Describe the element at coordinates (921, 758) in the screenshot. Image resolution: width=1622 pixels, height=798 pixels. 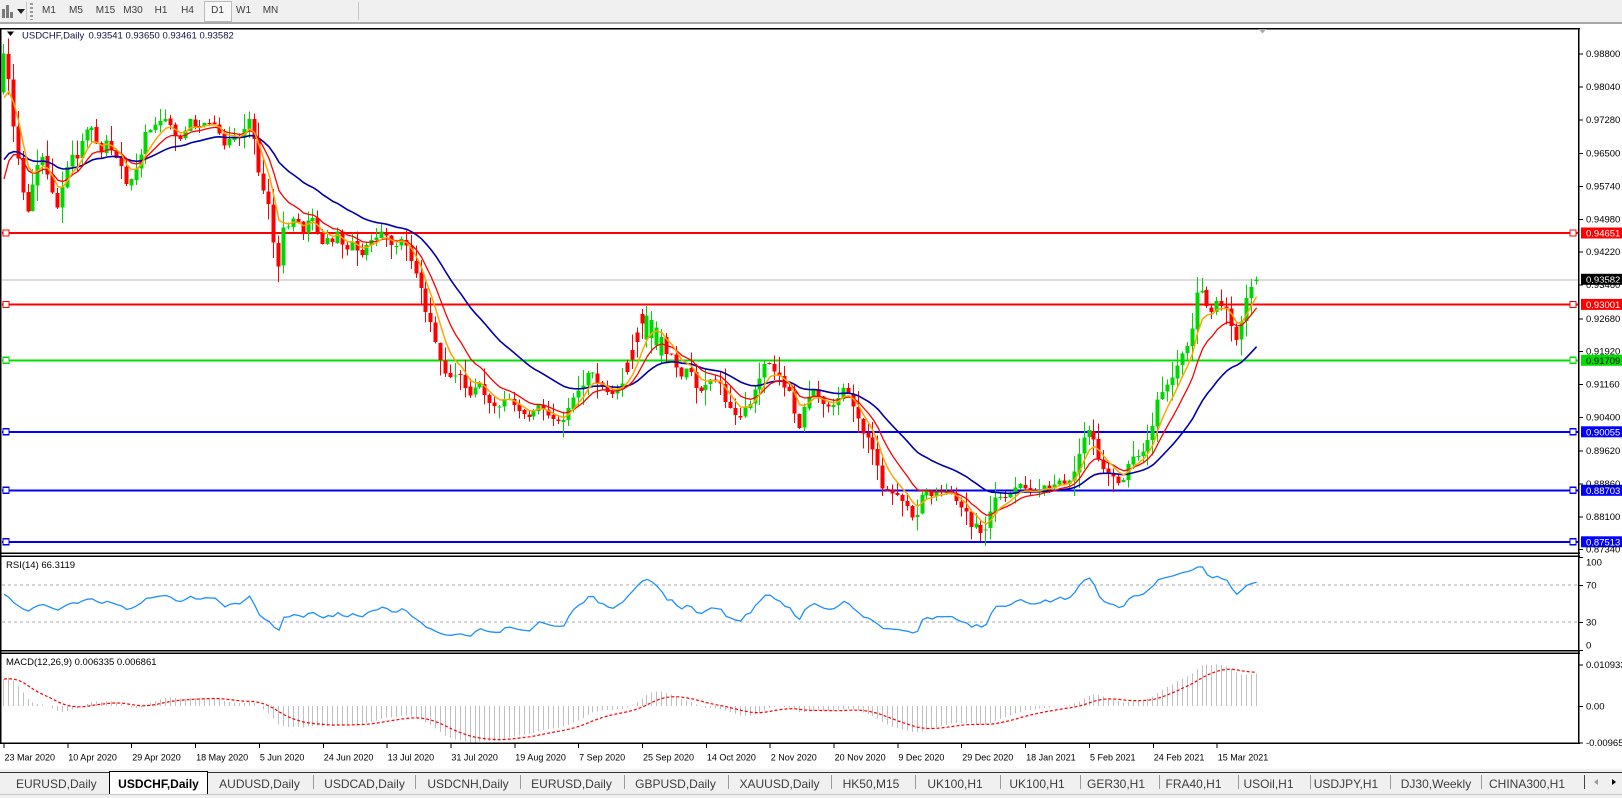
I see `svg-text: 9 Dec 2020` at that location.